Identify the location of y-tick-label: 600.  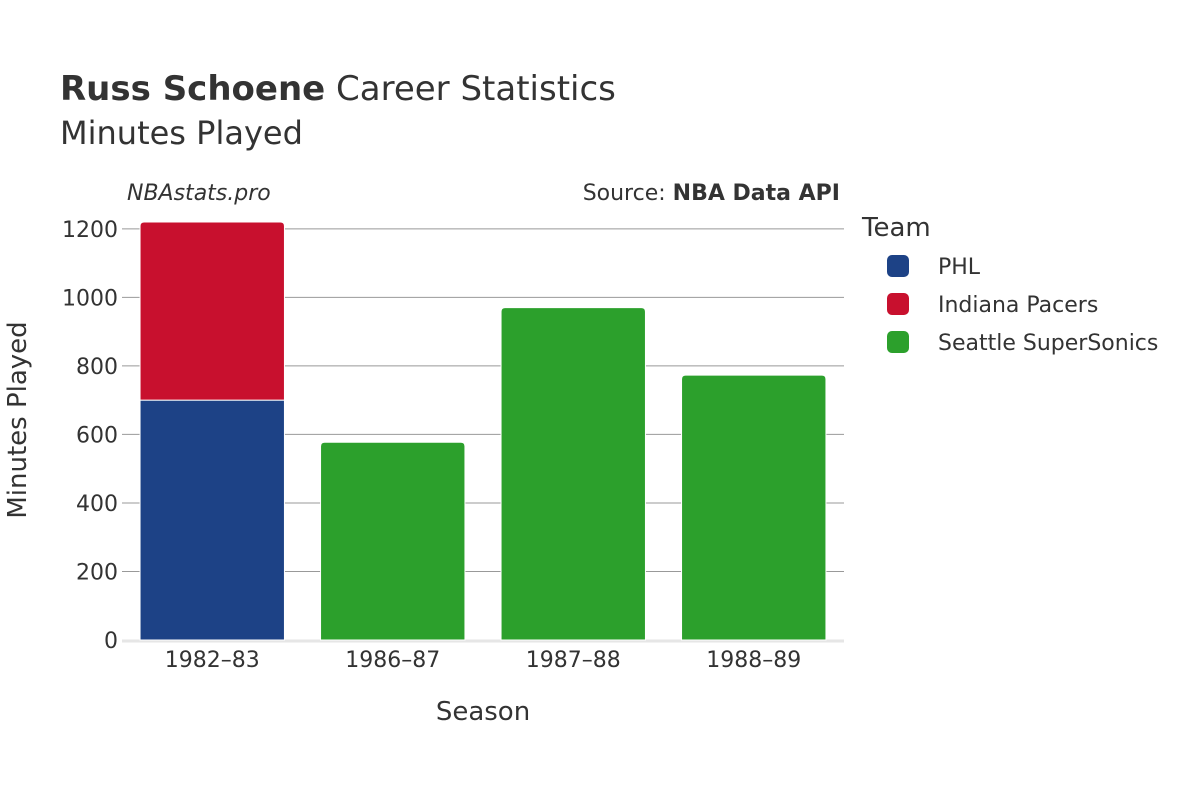
(97, 435).